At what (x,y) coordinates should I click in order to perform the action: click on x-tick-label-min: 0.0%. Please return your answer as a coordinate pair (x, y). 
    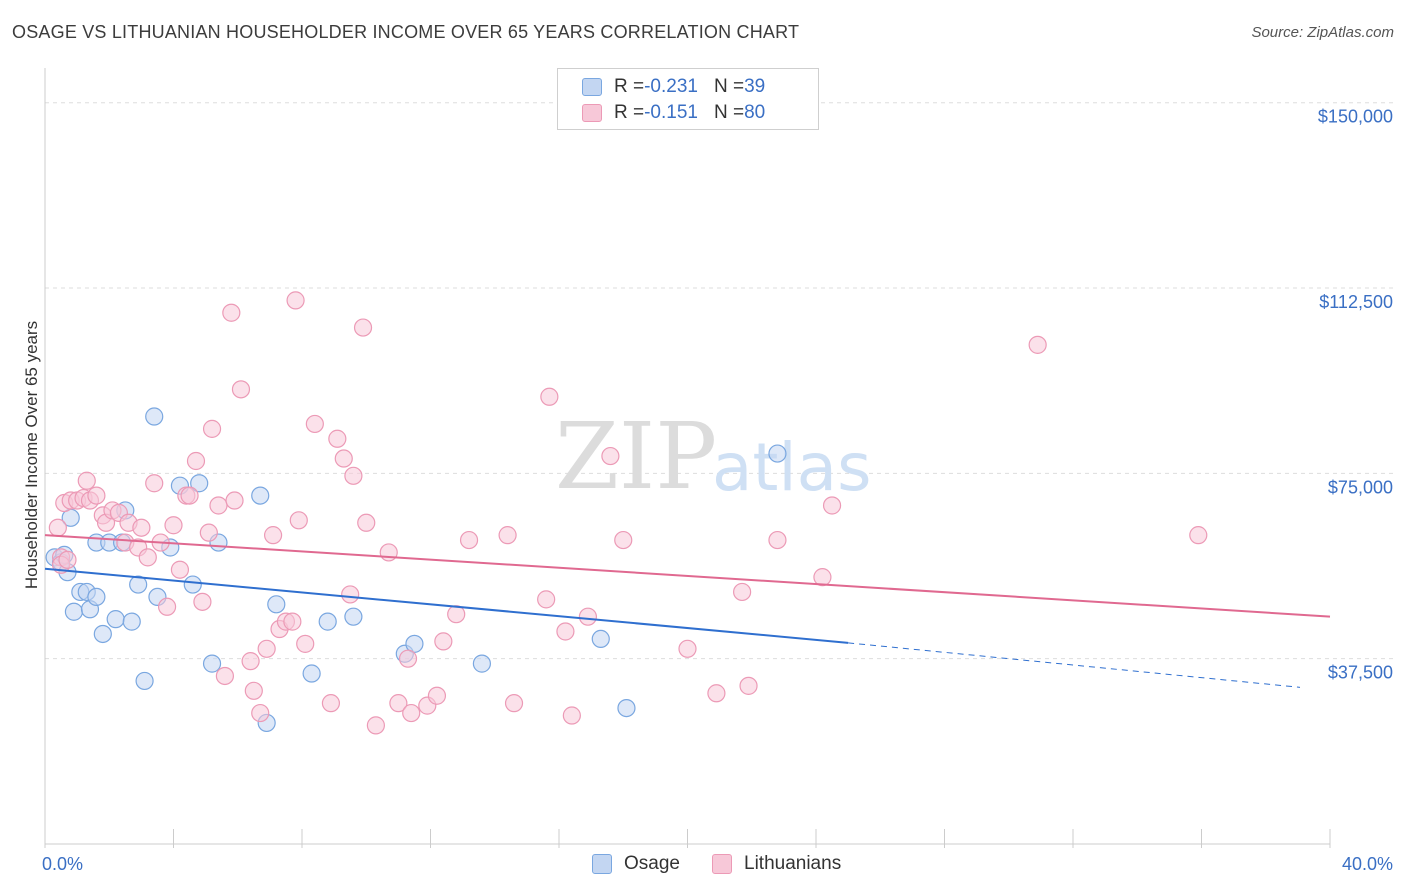
    Looking at the image, I should click on (62, 864).